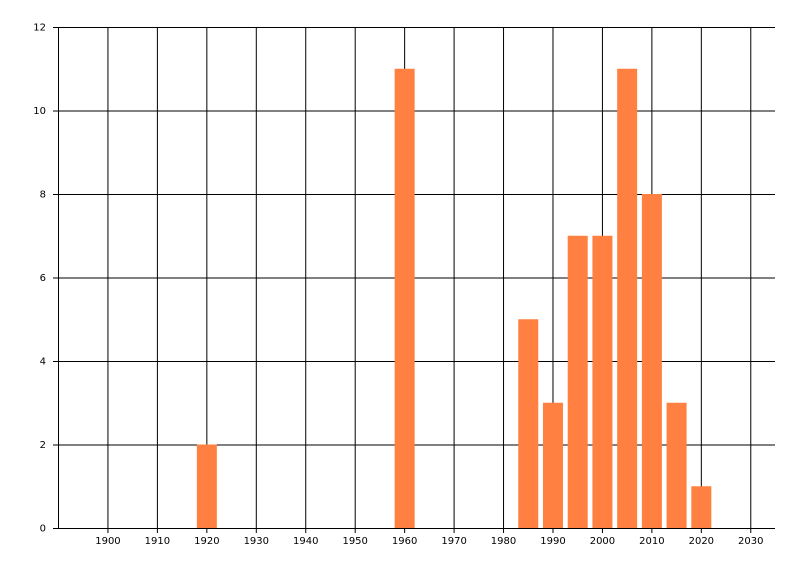 The width and height of the screenshot is (800, 576). What do you see at coordinates (43, 445) in the screenshot?
I see `y-tick-label: 2` at bounding box center [43, 445].